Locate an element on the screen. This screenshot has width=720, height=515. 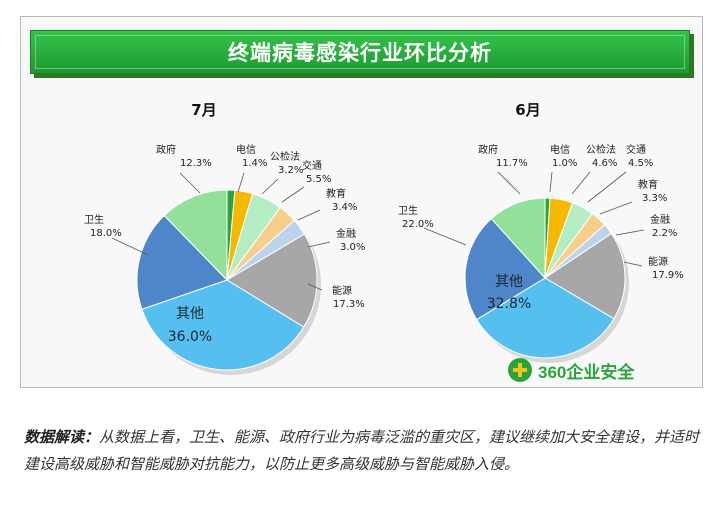
pie-july-title: 7月 is located at coordinates (203, 110).